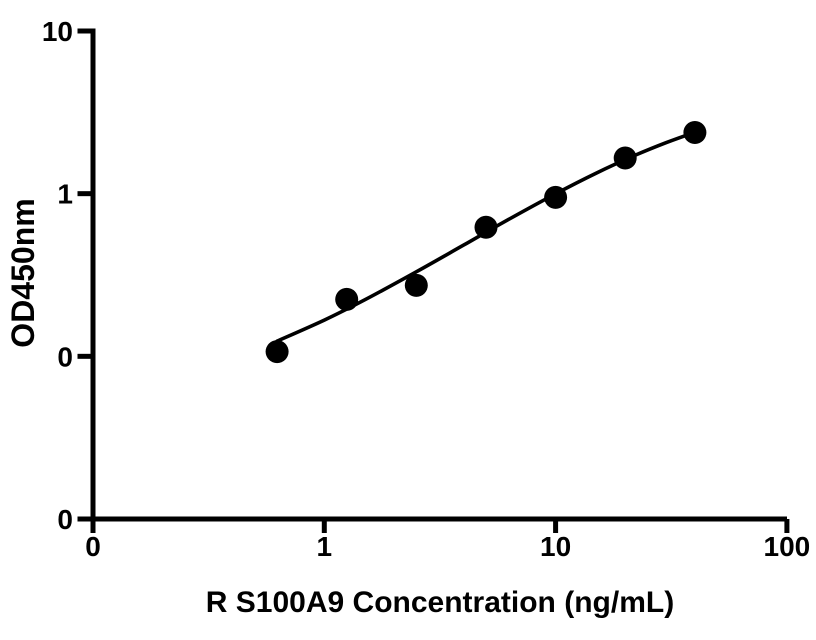 This screenshot has width=816, height=640. Describe the element at coordinates (555, 546) in the screenshot. I see `x-tick-label: 10` at that location.